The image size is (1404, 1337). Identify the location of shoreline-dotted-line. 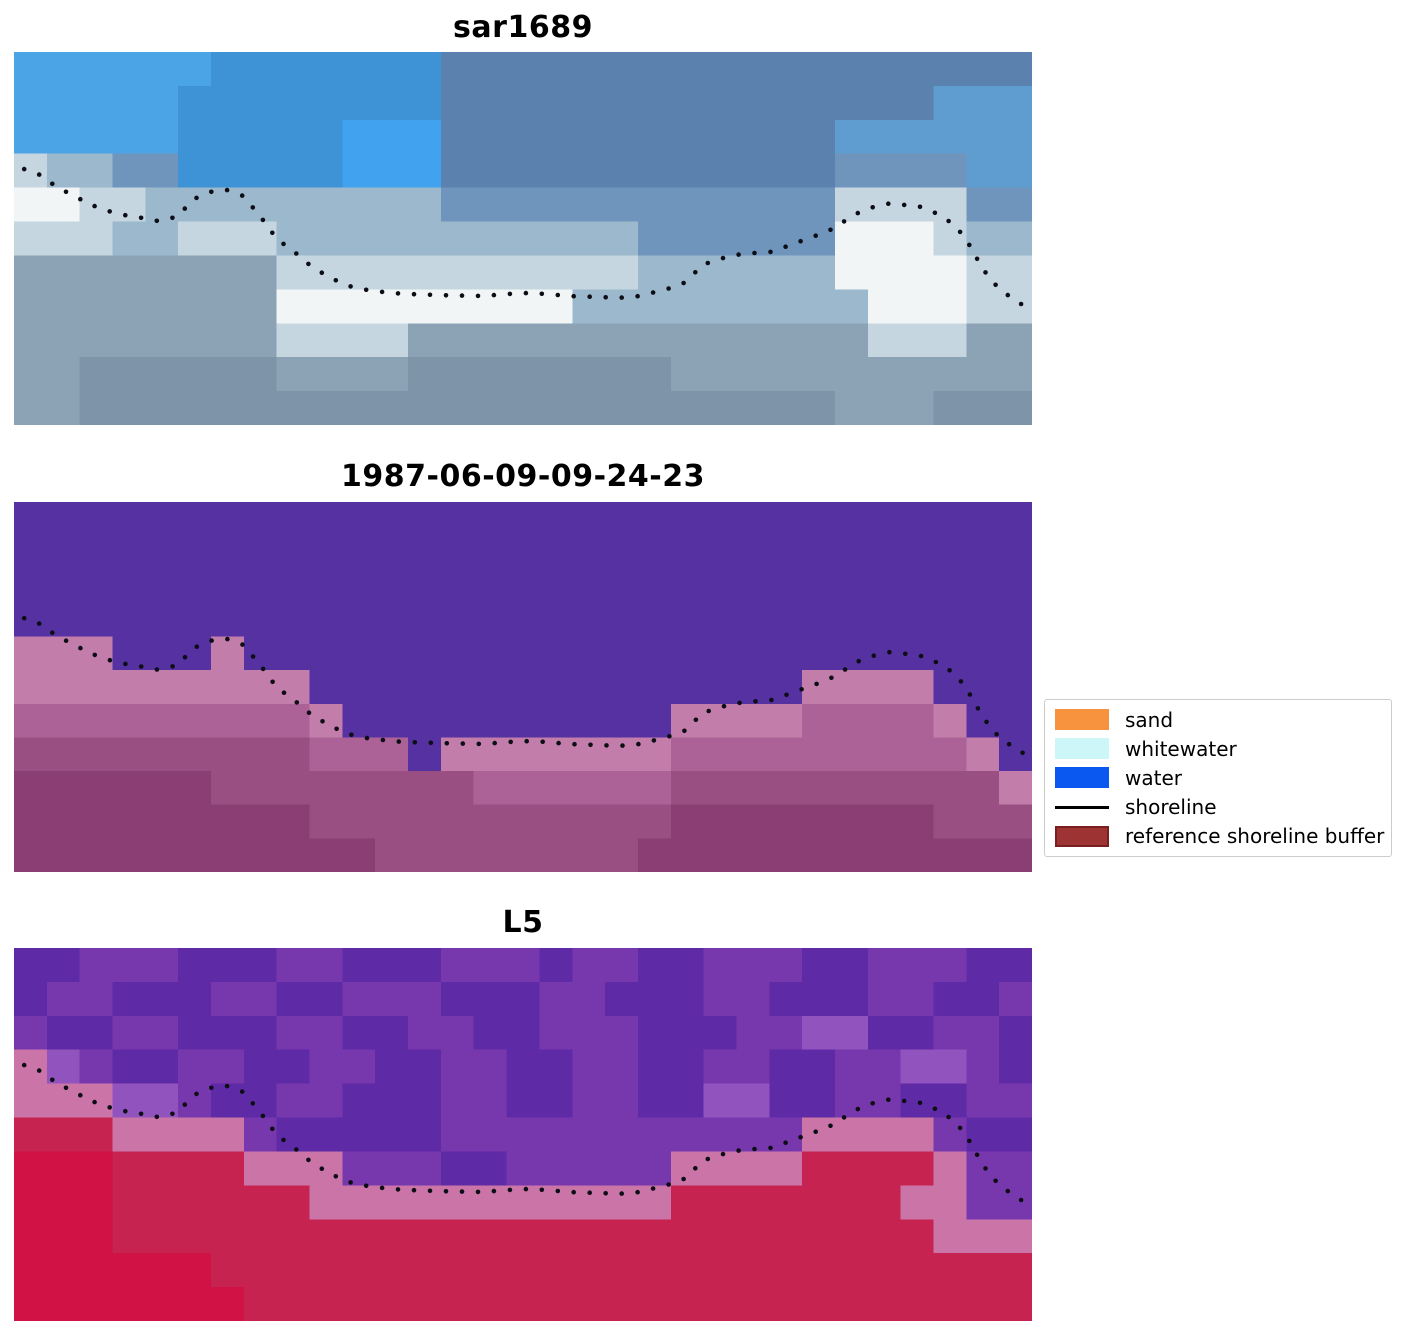
(522, 1132).